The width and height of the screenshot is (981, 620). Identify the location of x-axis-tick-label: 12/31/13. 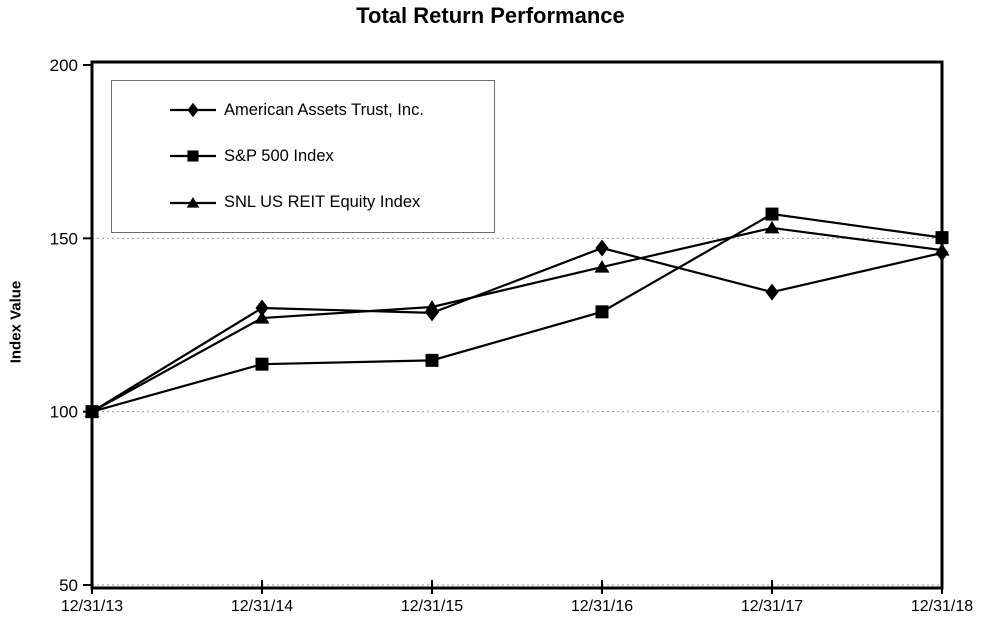
(92, 606).